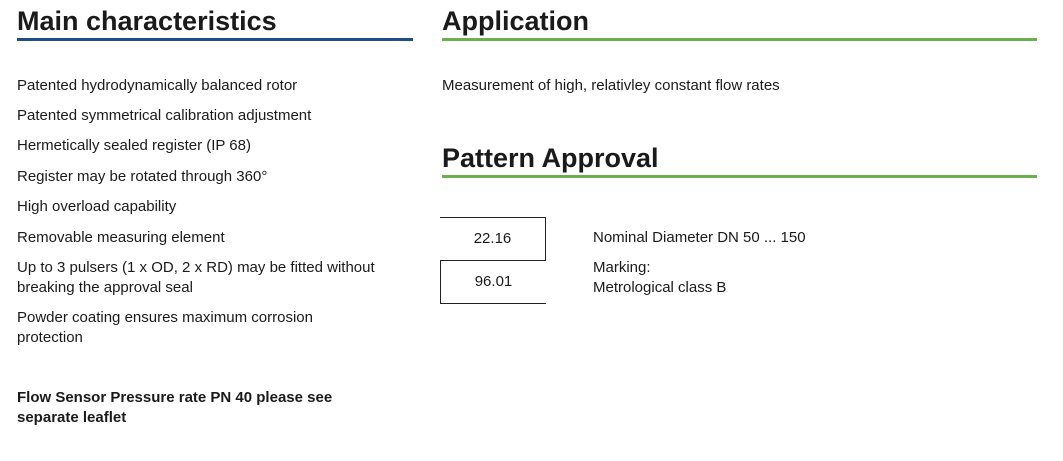 The image size is (1063, 461). Describe the element at coordinates (147, 21) in the screenshot. I see `main-characteristics-heading: Main characteristics` at that location.